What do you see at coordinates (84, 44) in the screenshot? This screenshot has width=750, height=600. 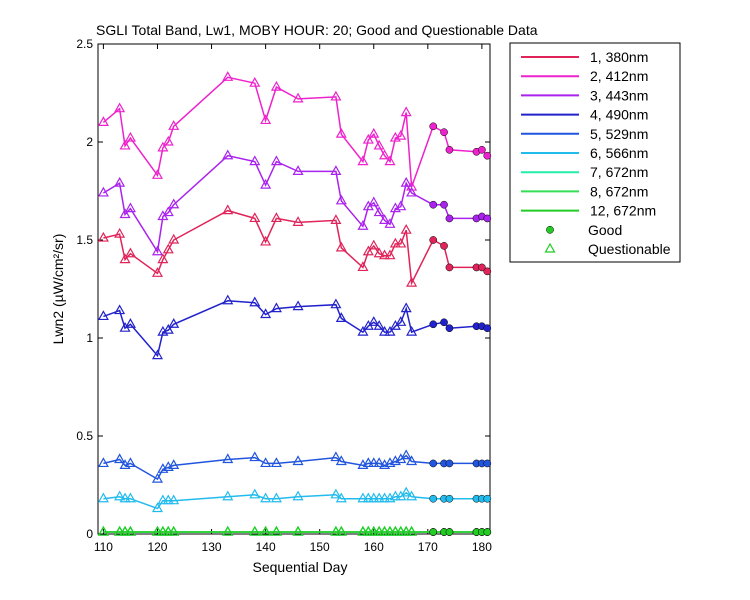 I see `y-tick-label: 2.5` at bounding box center [84, 44].